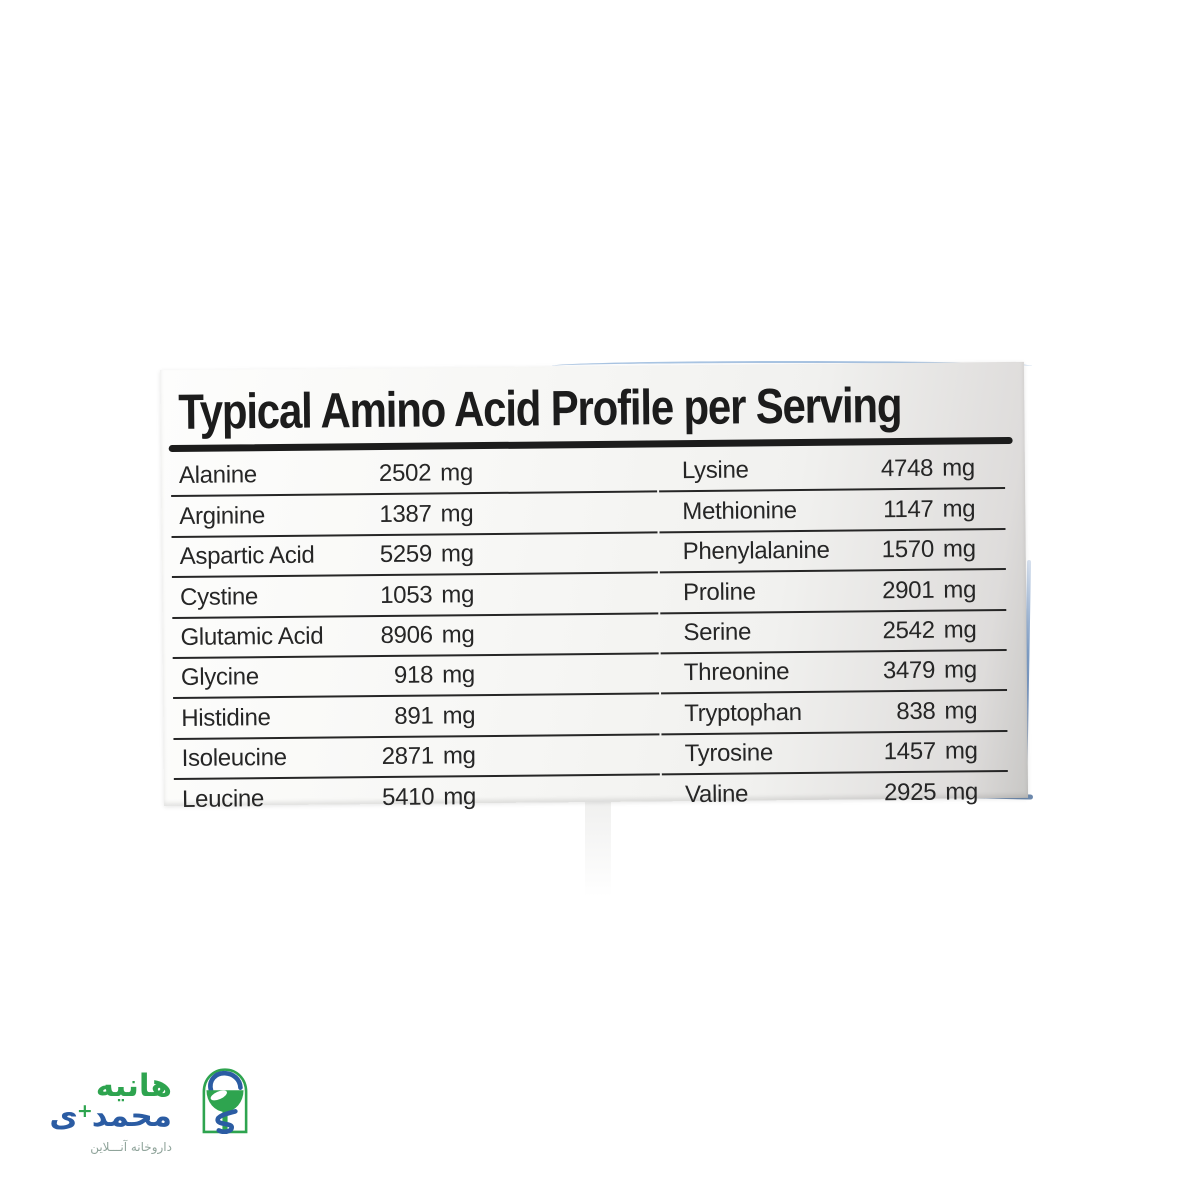 Image resolution: width=1200 pixels, height=1200 pixels. Describe the element at coordinates (225, 1082) in the screenshot. I see `snake-head-arc` at that location.